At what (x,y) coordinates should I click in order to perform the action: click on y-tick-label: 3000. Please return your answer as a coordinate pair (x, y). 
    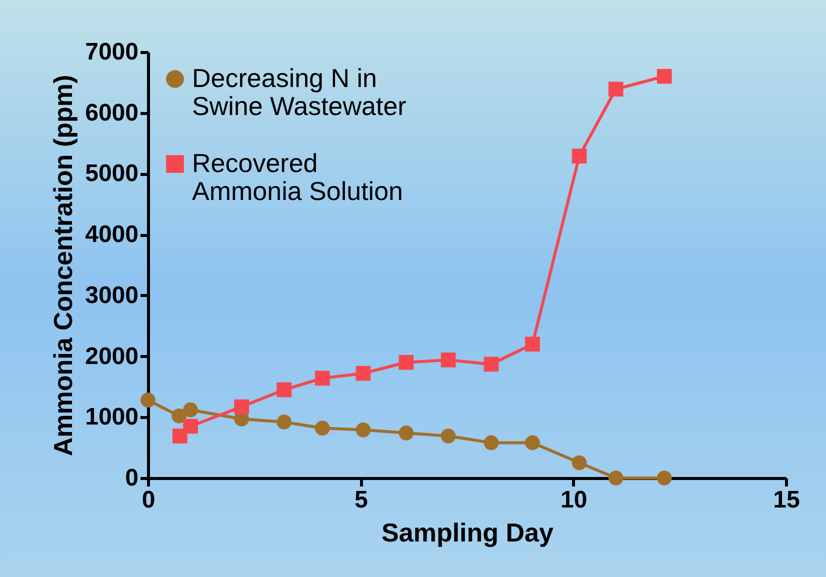
    Looking at the image, I should click on (111, 295).